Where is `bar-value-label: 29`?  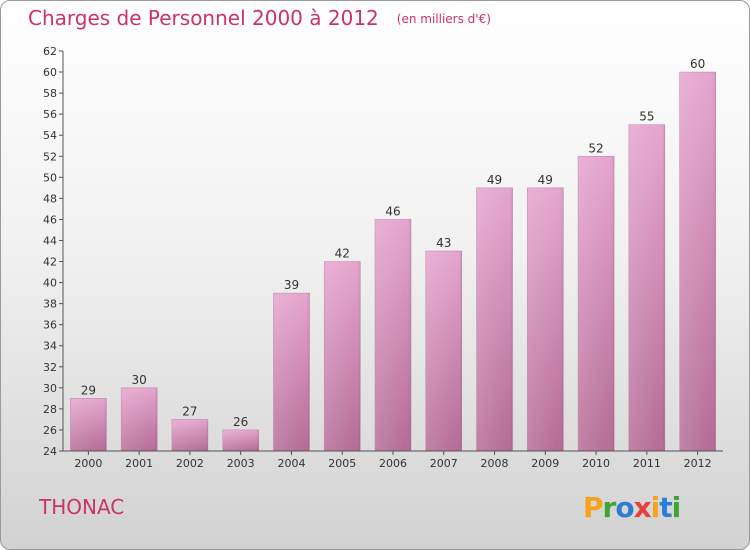 bar-value-label: 29 is located at coordinates (88, 390).